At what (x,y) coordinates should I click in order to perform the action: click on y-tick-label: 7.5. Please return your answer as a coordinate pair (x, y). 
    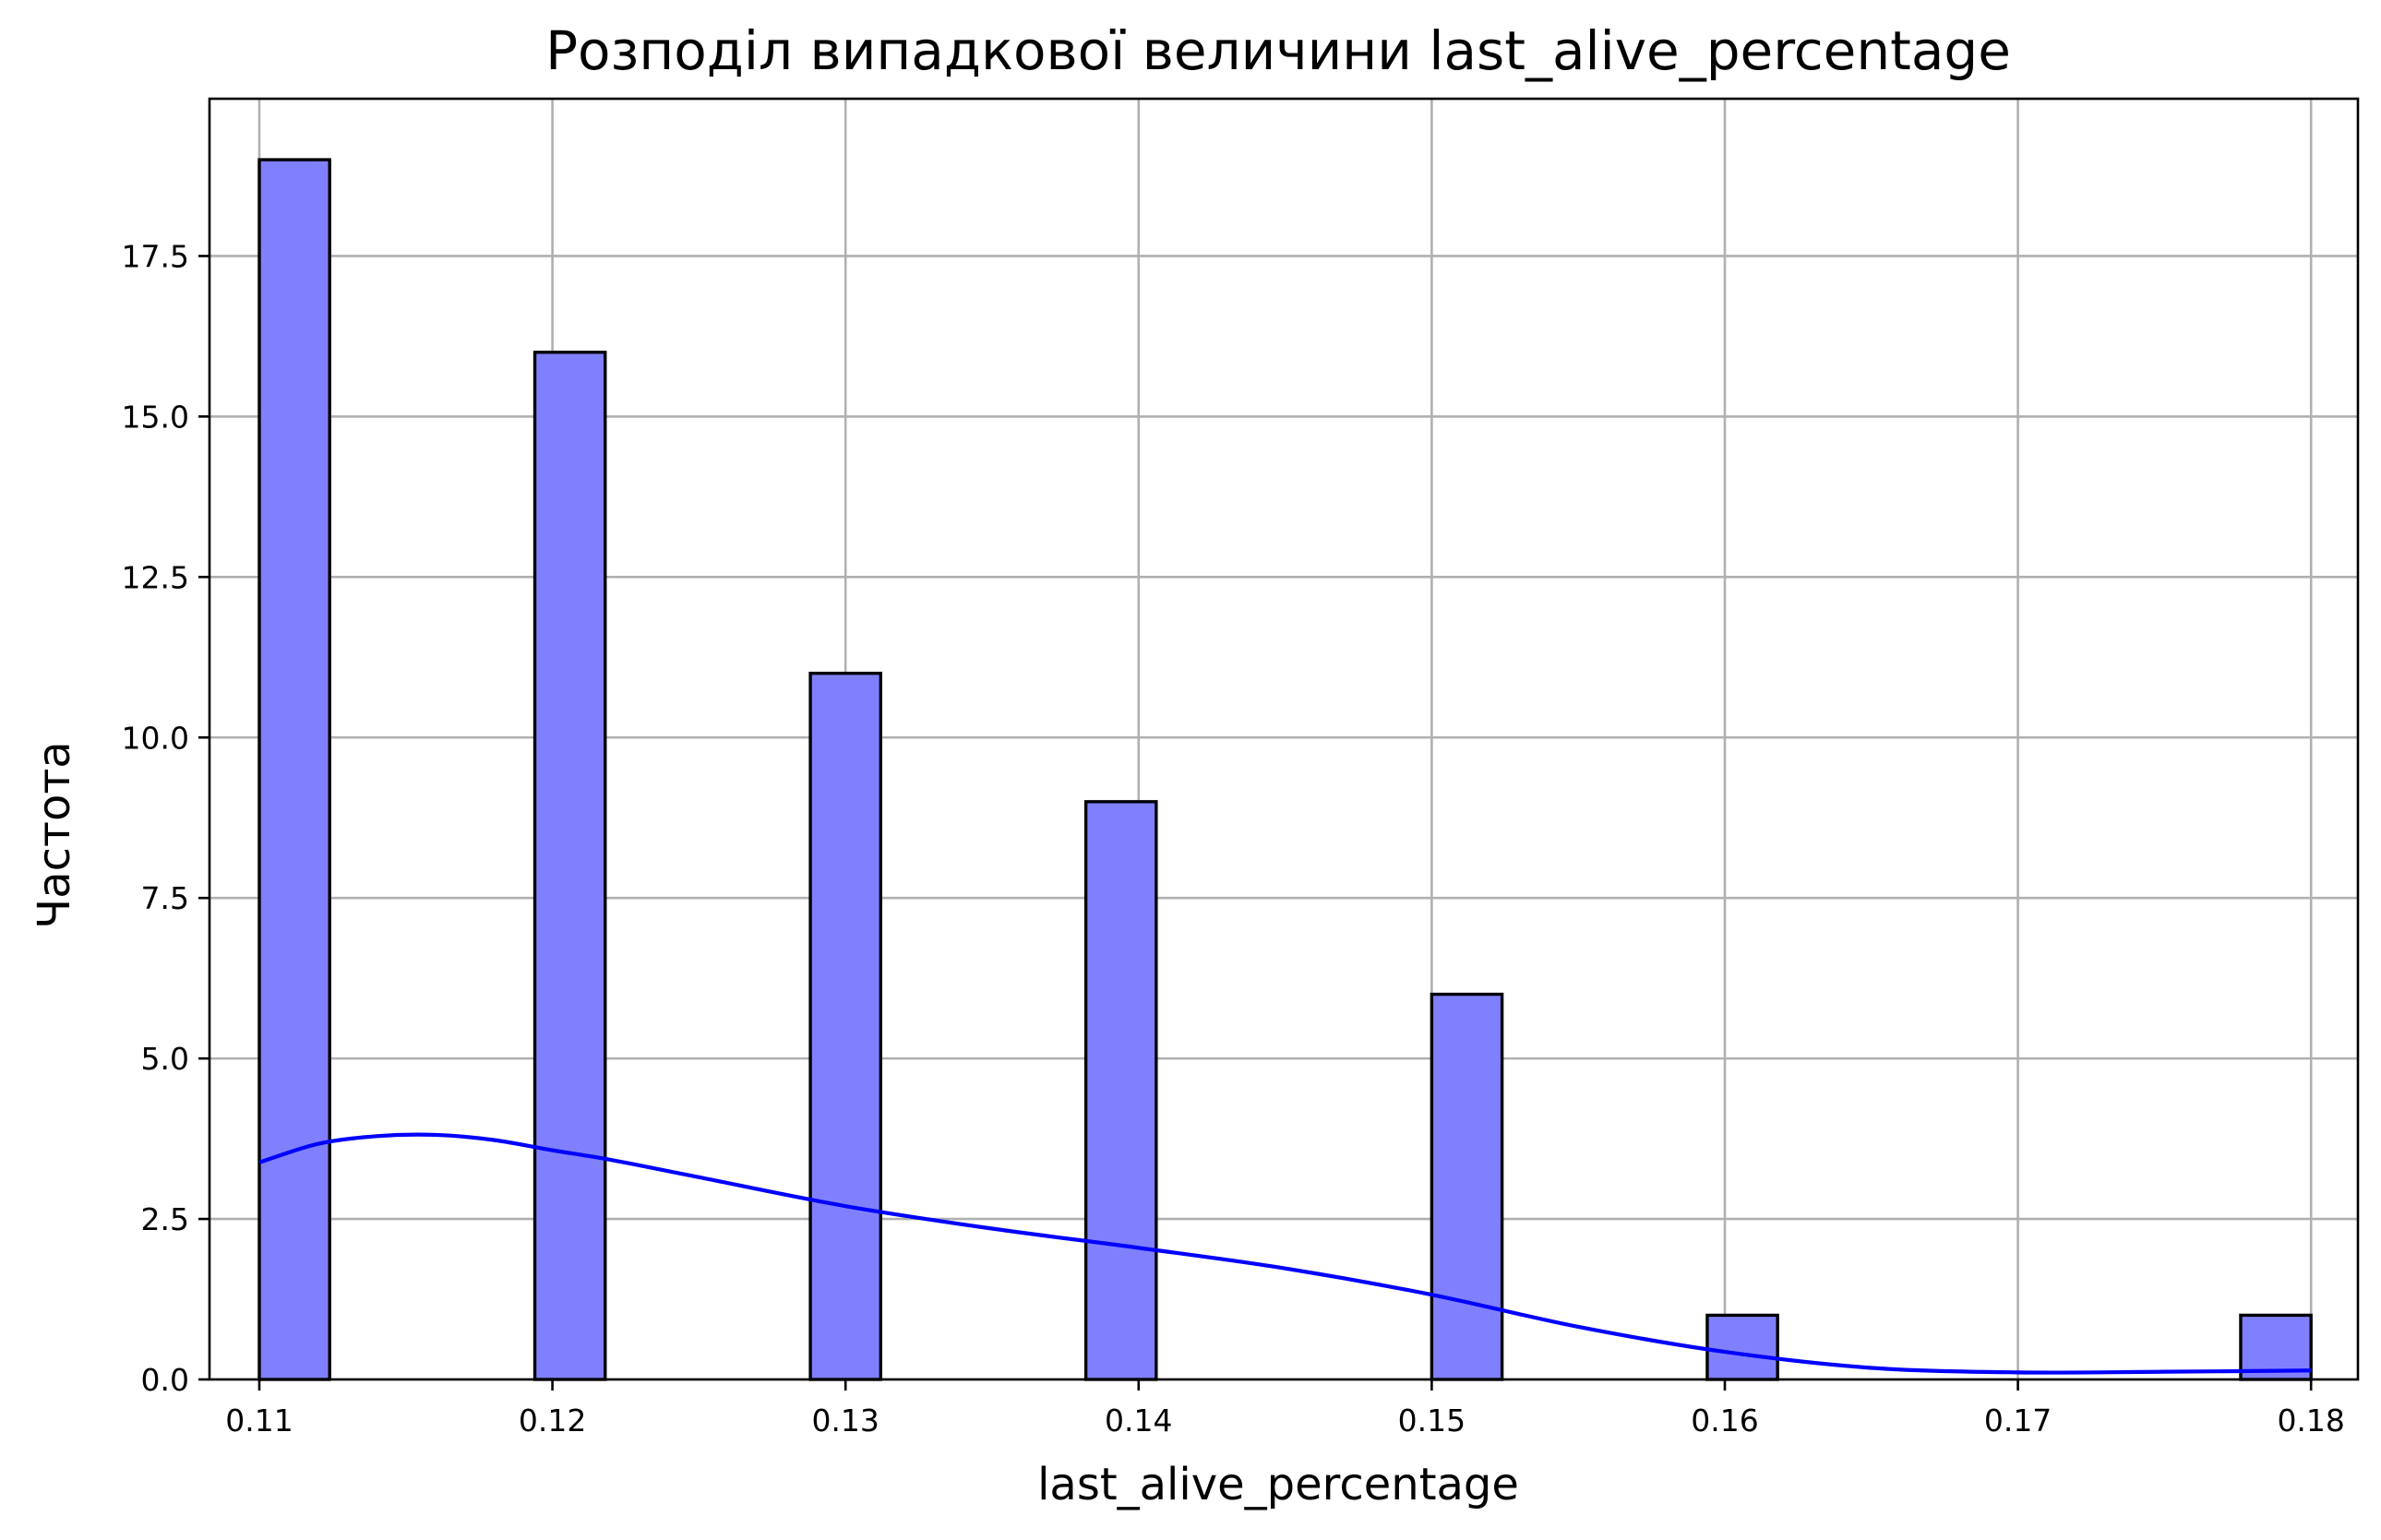
    Looking at the image, I should click on (165, 898).